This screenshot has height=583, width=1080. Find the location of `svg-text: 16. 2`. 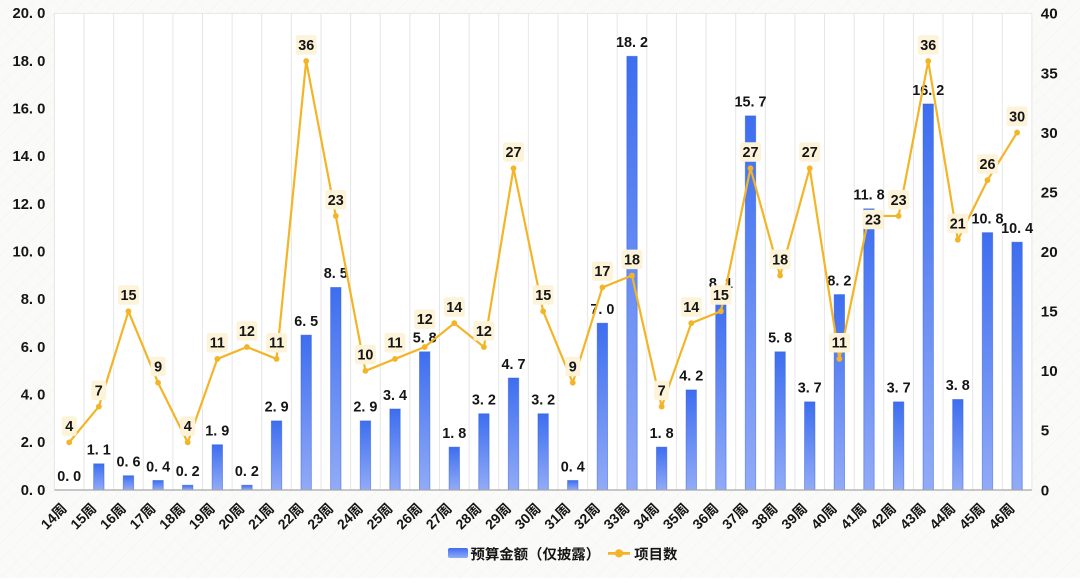

svg-text: 16. 2 is located at coordinates (928, 91).